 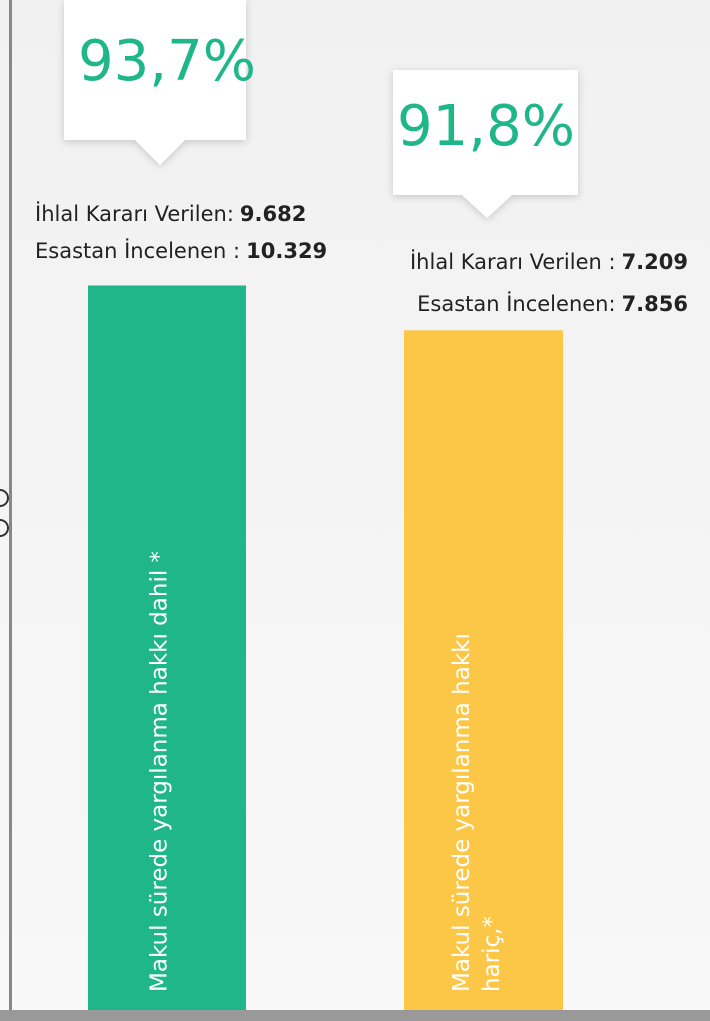 I want to click on bar, so click(x=483, y=670).